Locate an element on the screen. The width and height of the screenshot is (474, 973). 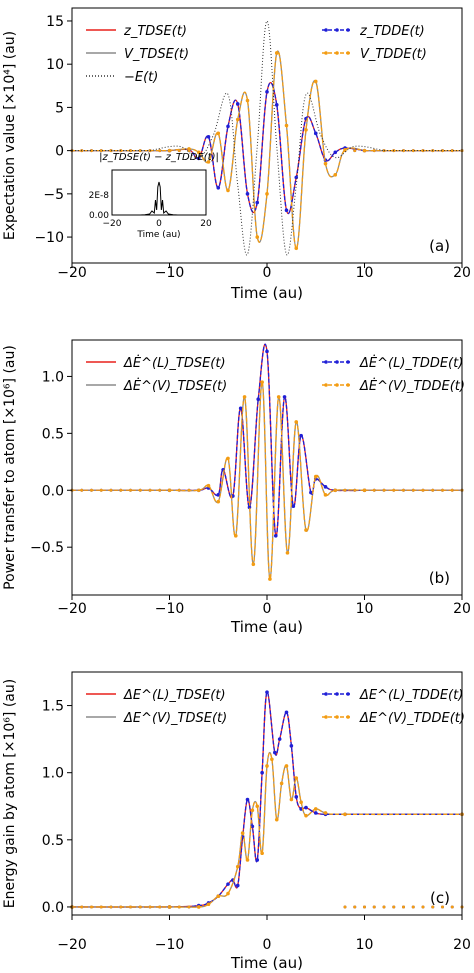
legend-label: ΔE^(V)_TDSE(t) is located at coordinates (175, 718).